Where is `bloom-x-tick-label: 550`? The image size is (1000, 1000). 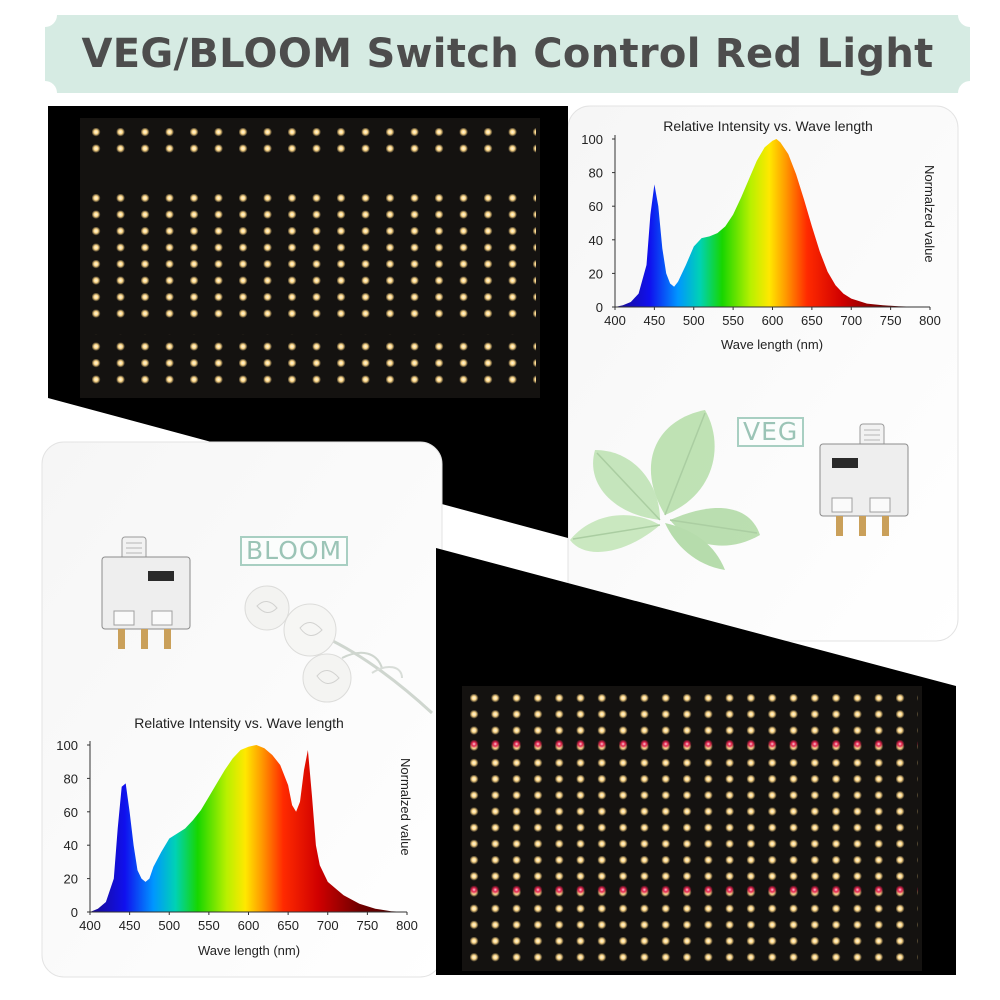
bloom-x-tick-label: 550 is located at coordinates (209, 925).